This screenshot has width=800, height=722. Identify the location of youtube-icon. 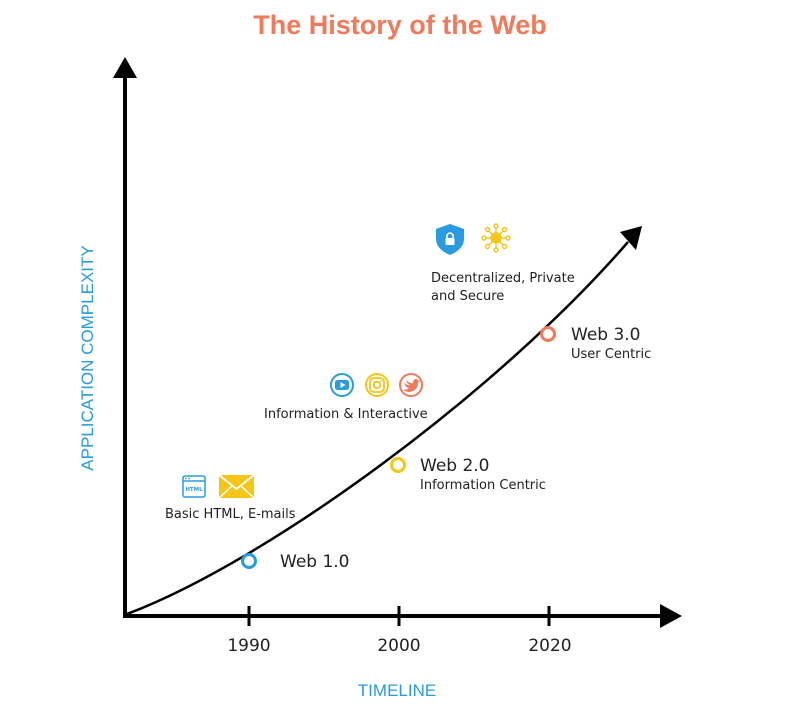
(342, 385).